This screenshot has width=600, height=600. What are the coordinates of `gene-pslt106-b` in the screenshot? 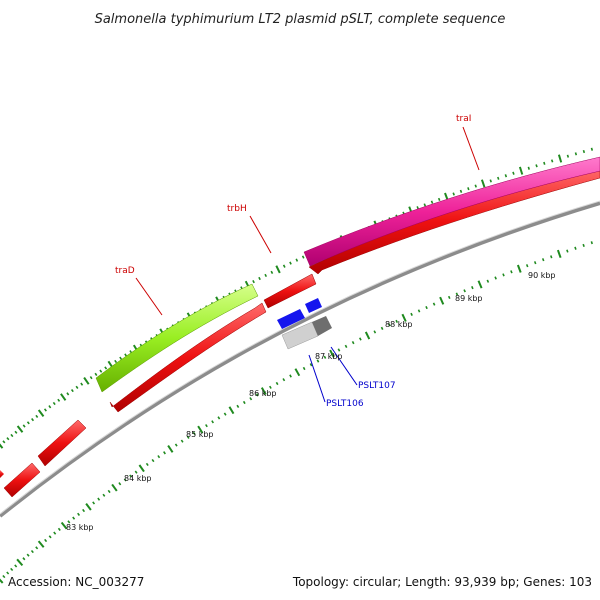 It's located at (322, 326).